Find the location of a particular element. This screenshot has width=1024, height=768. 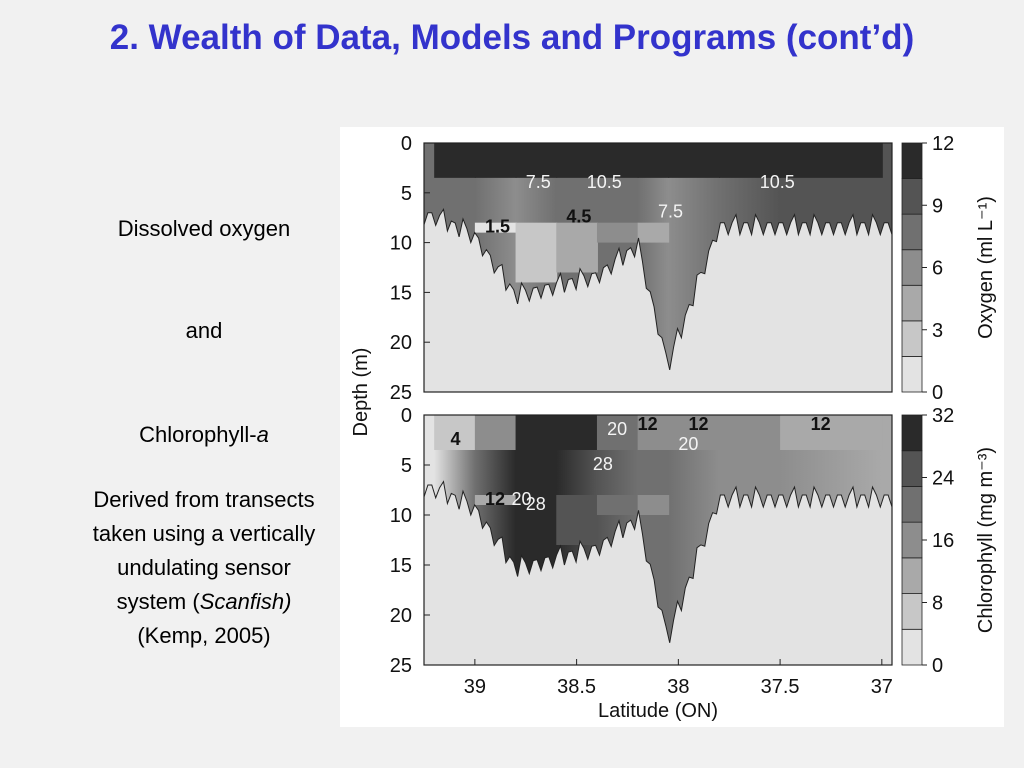

contour-label: 1.5 is located at coordinates (497, 227).